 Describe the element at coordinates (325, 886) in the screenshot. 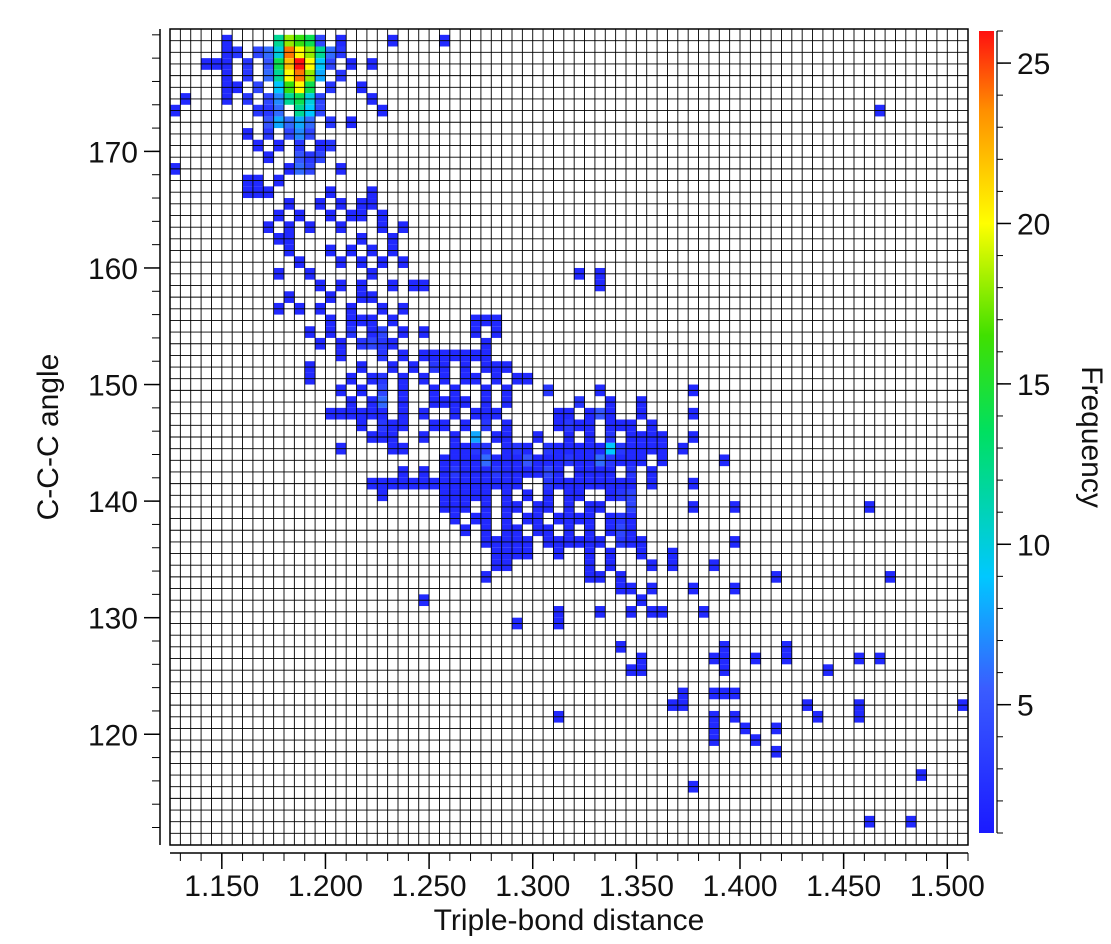

I see `x-tick-label: 1.200` at that location.